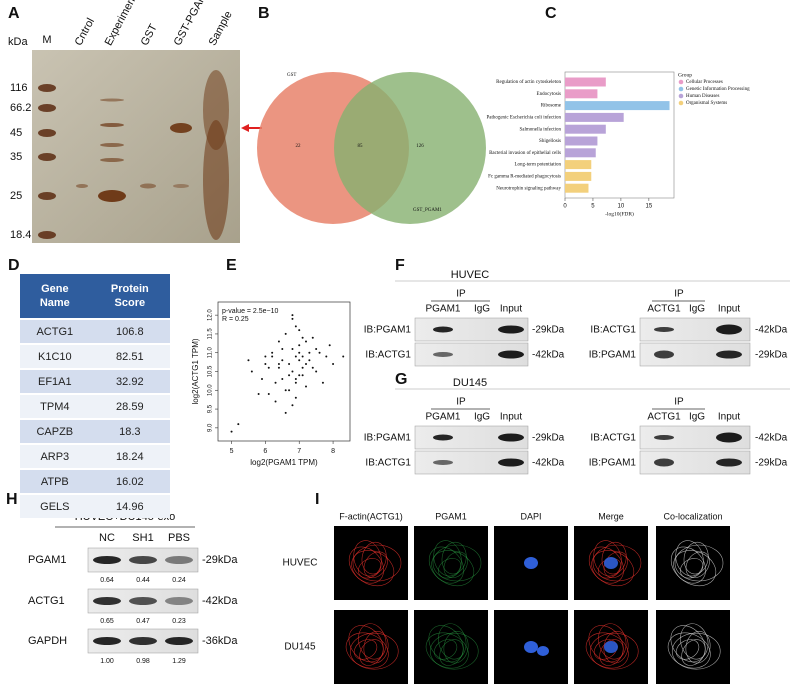  I want to click on quant-label: 0.47, so click(143, 621).